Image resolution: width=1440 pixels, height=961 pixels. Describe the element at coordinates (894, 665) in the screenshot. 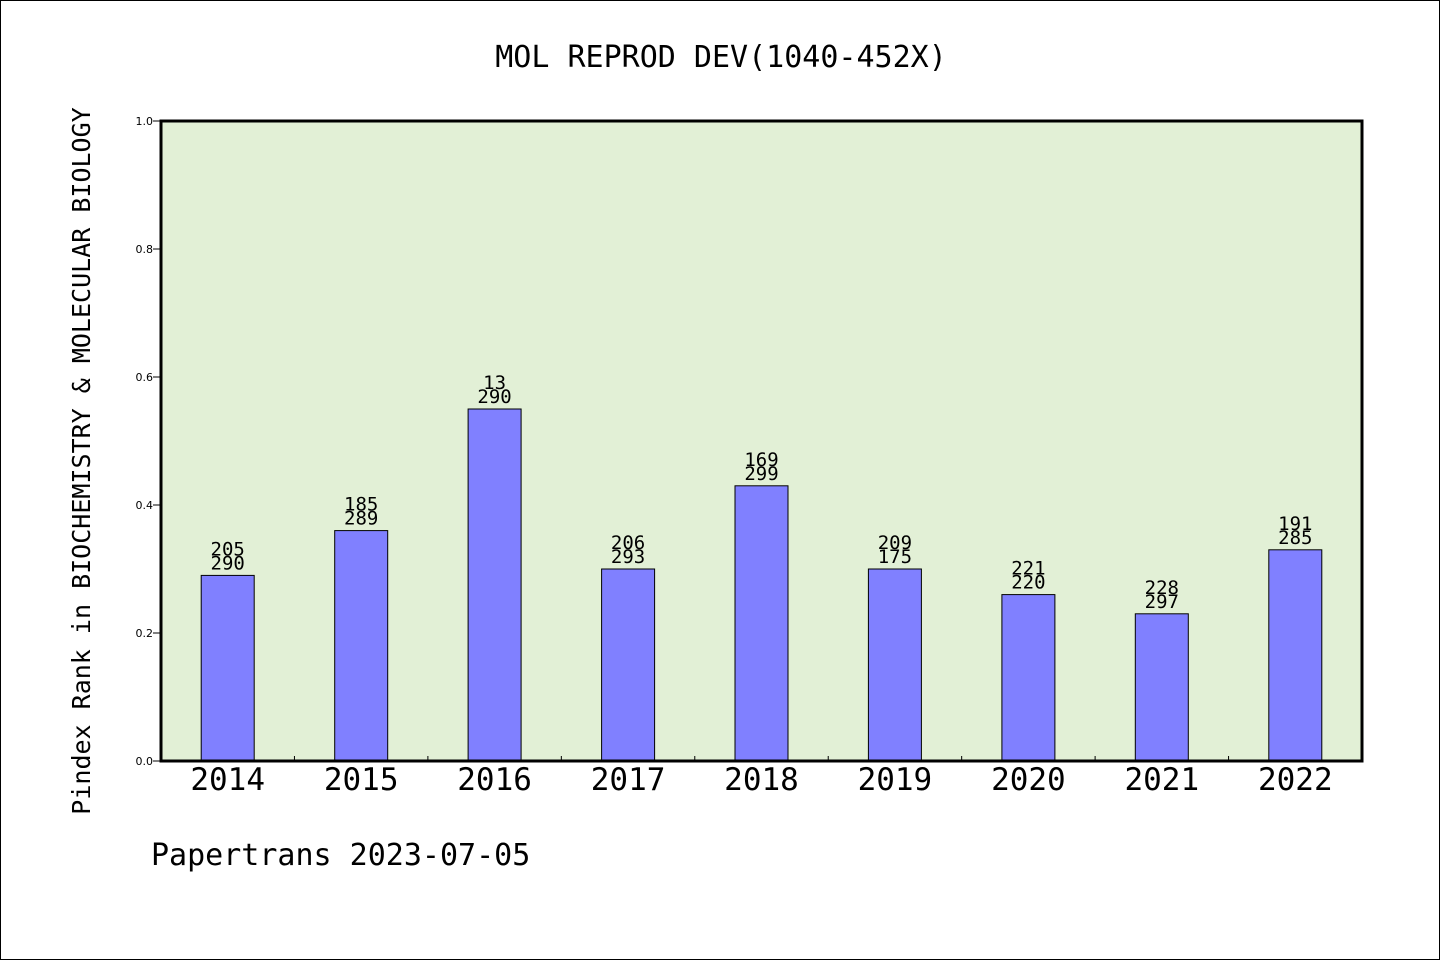

I see `bar-2019` at that location.